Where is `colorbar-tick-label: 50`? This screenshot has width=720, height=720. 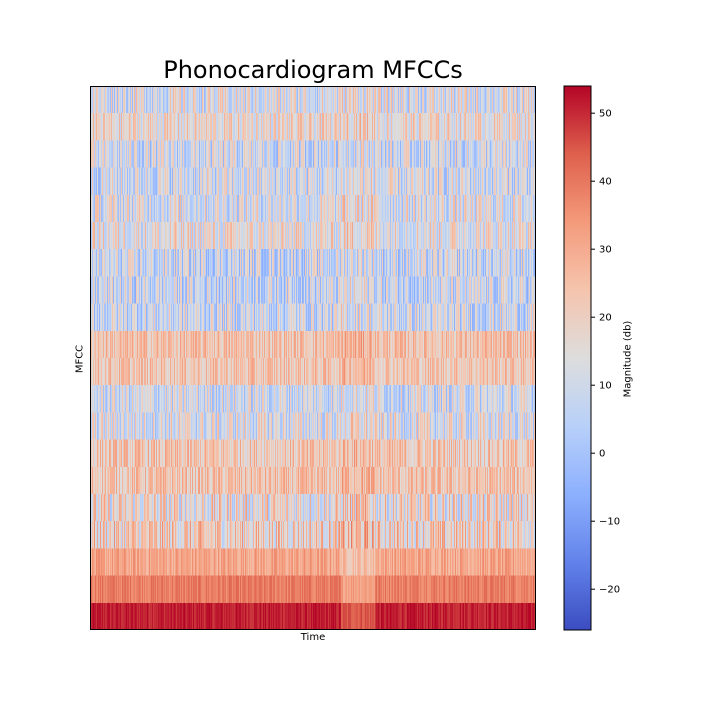 colorbar-tick-label: 50 is located at coordinates (605, 114).